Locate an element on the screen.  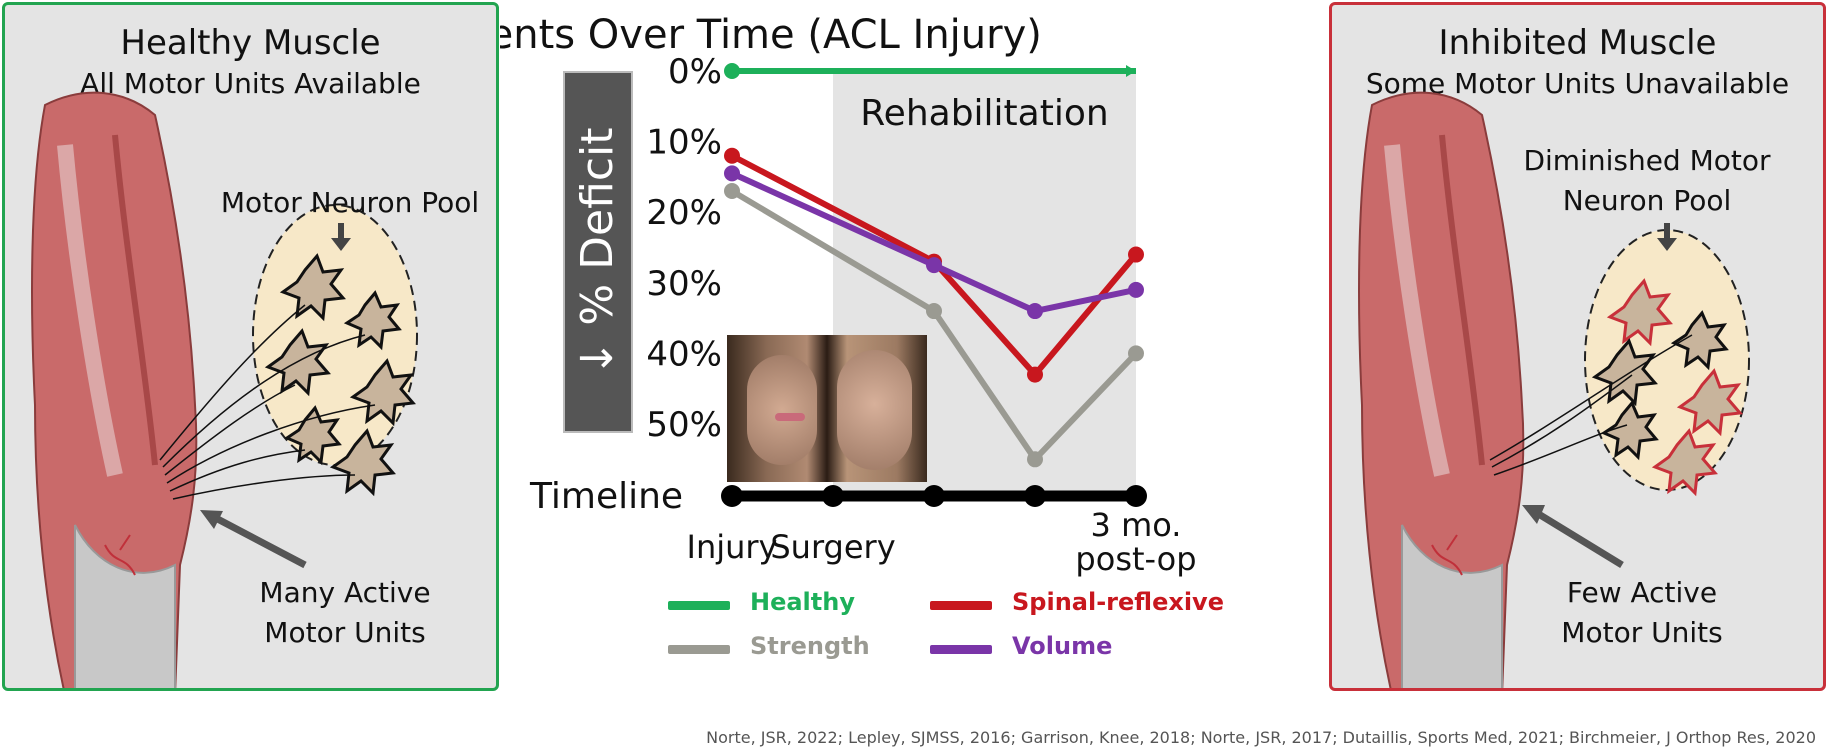
legend-volume-swatch is located at coordinates (961, 649).